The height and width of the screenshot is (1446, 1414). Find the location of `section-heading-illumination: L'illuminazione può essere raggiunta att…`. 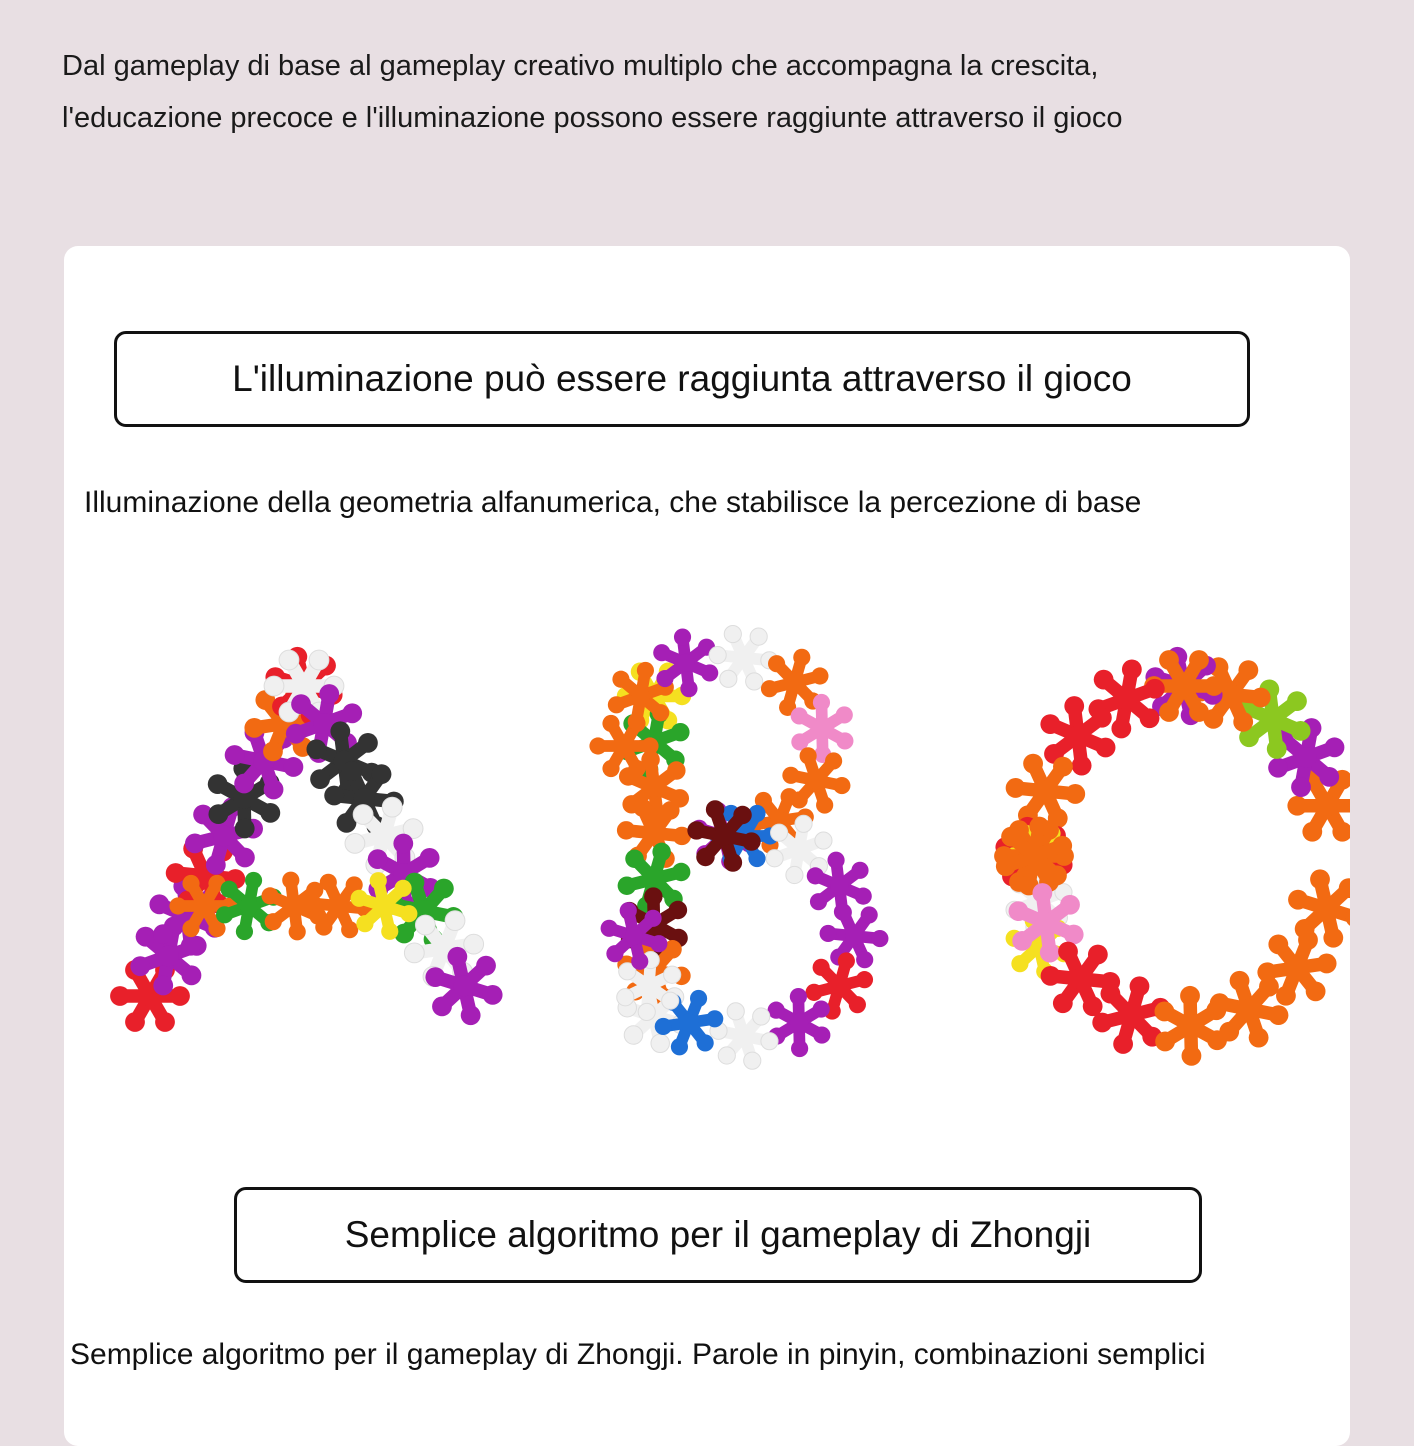

section-heading-illumination: L'illuminazione può essere raggiunta att… is located at coordinates (682, 379).